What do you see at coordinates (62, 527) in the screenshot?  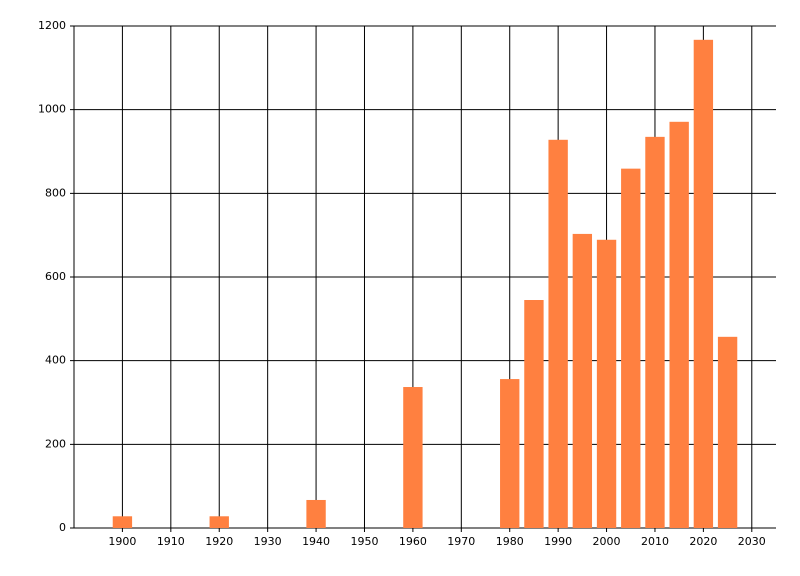 I see `y-tick-label: 0` at bounding box center [62, 527].